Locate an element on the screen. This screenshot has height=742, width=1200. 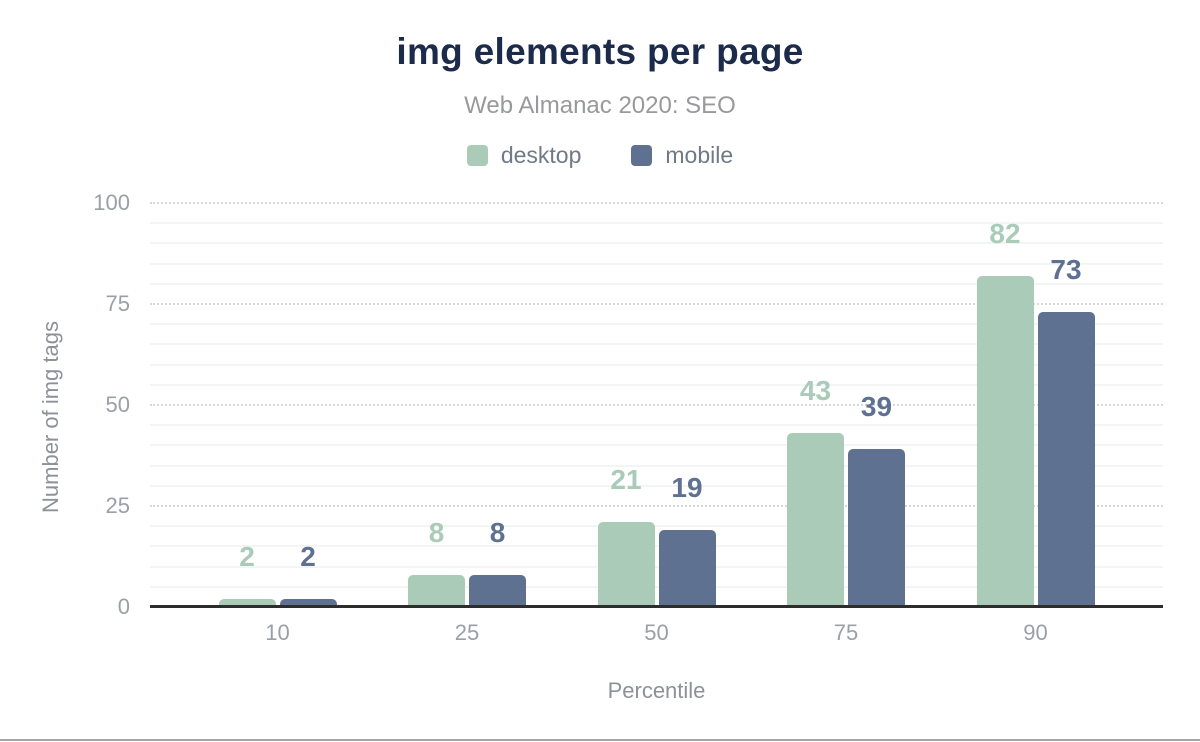
bar-mobile-p75 is located at coordinates (876, 528).